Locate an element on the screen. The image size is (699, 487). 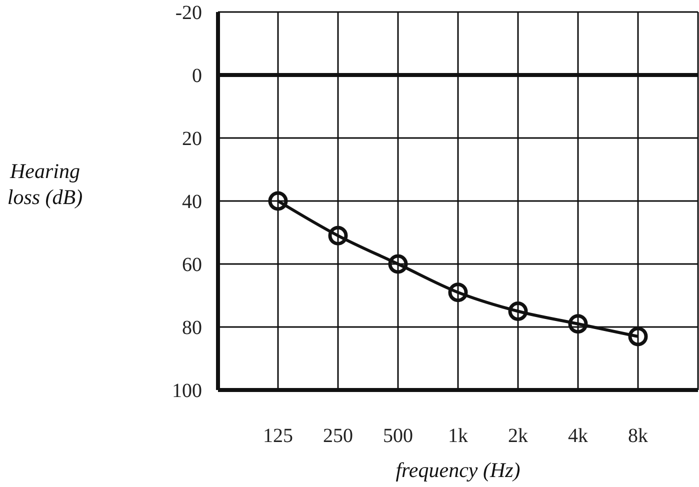
y-tick-label: 40 is located at coordinates (192, 202).